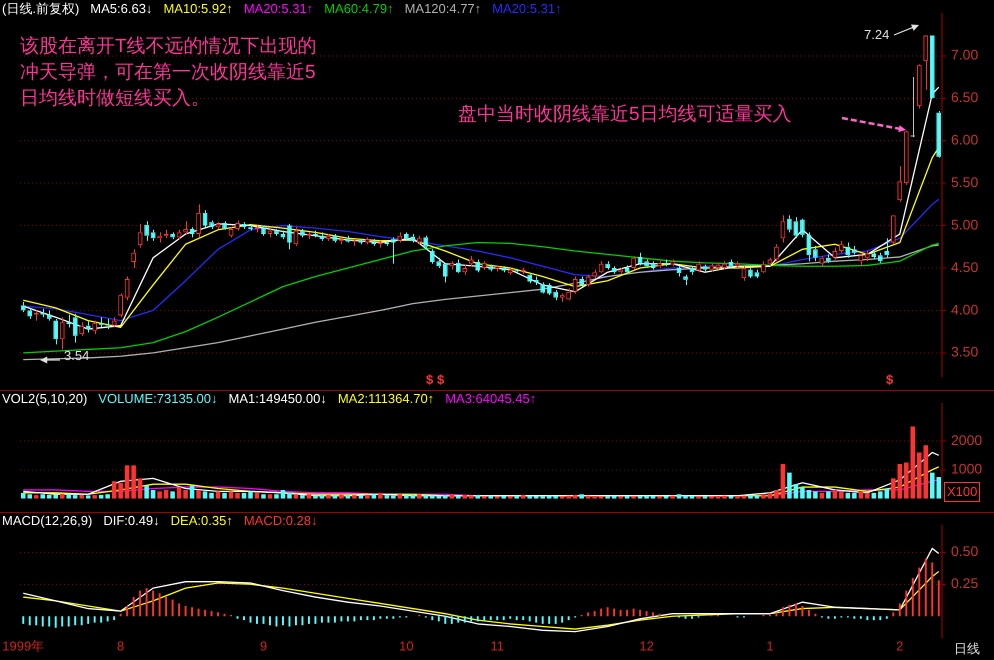 This screenshot has height=660, width=994. Describe the element at coordinates (158, 398) in the screenshot. I see `text: VOLUME:73135.00↓` at that location.